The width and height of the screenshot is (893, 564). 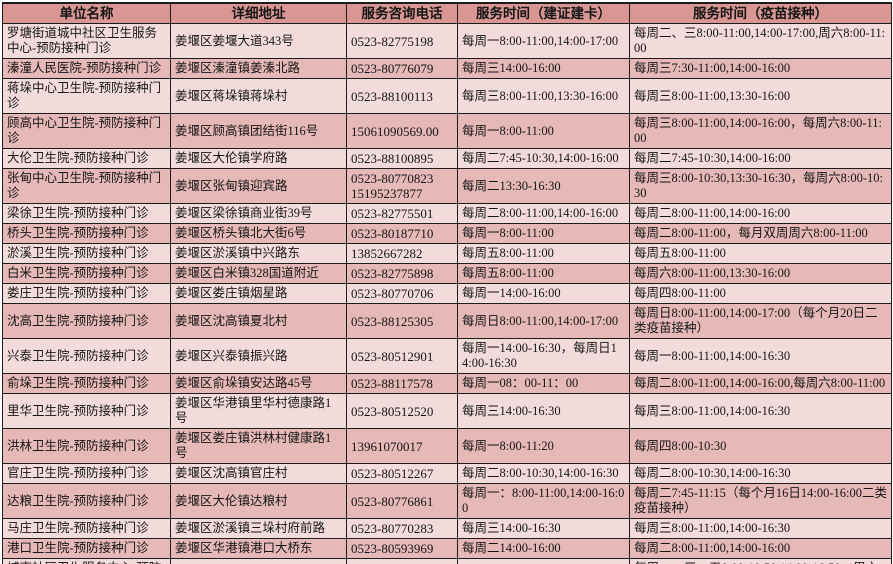 I want to click on cell-name: 港口卫生院-预防接种门诊, so click(x=86, y=548).